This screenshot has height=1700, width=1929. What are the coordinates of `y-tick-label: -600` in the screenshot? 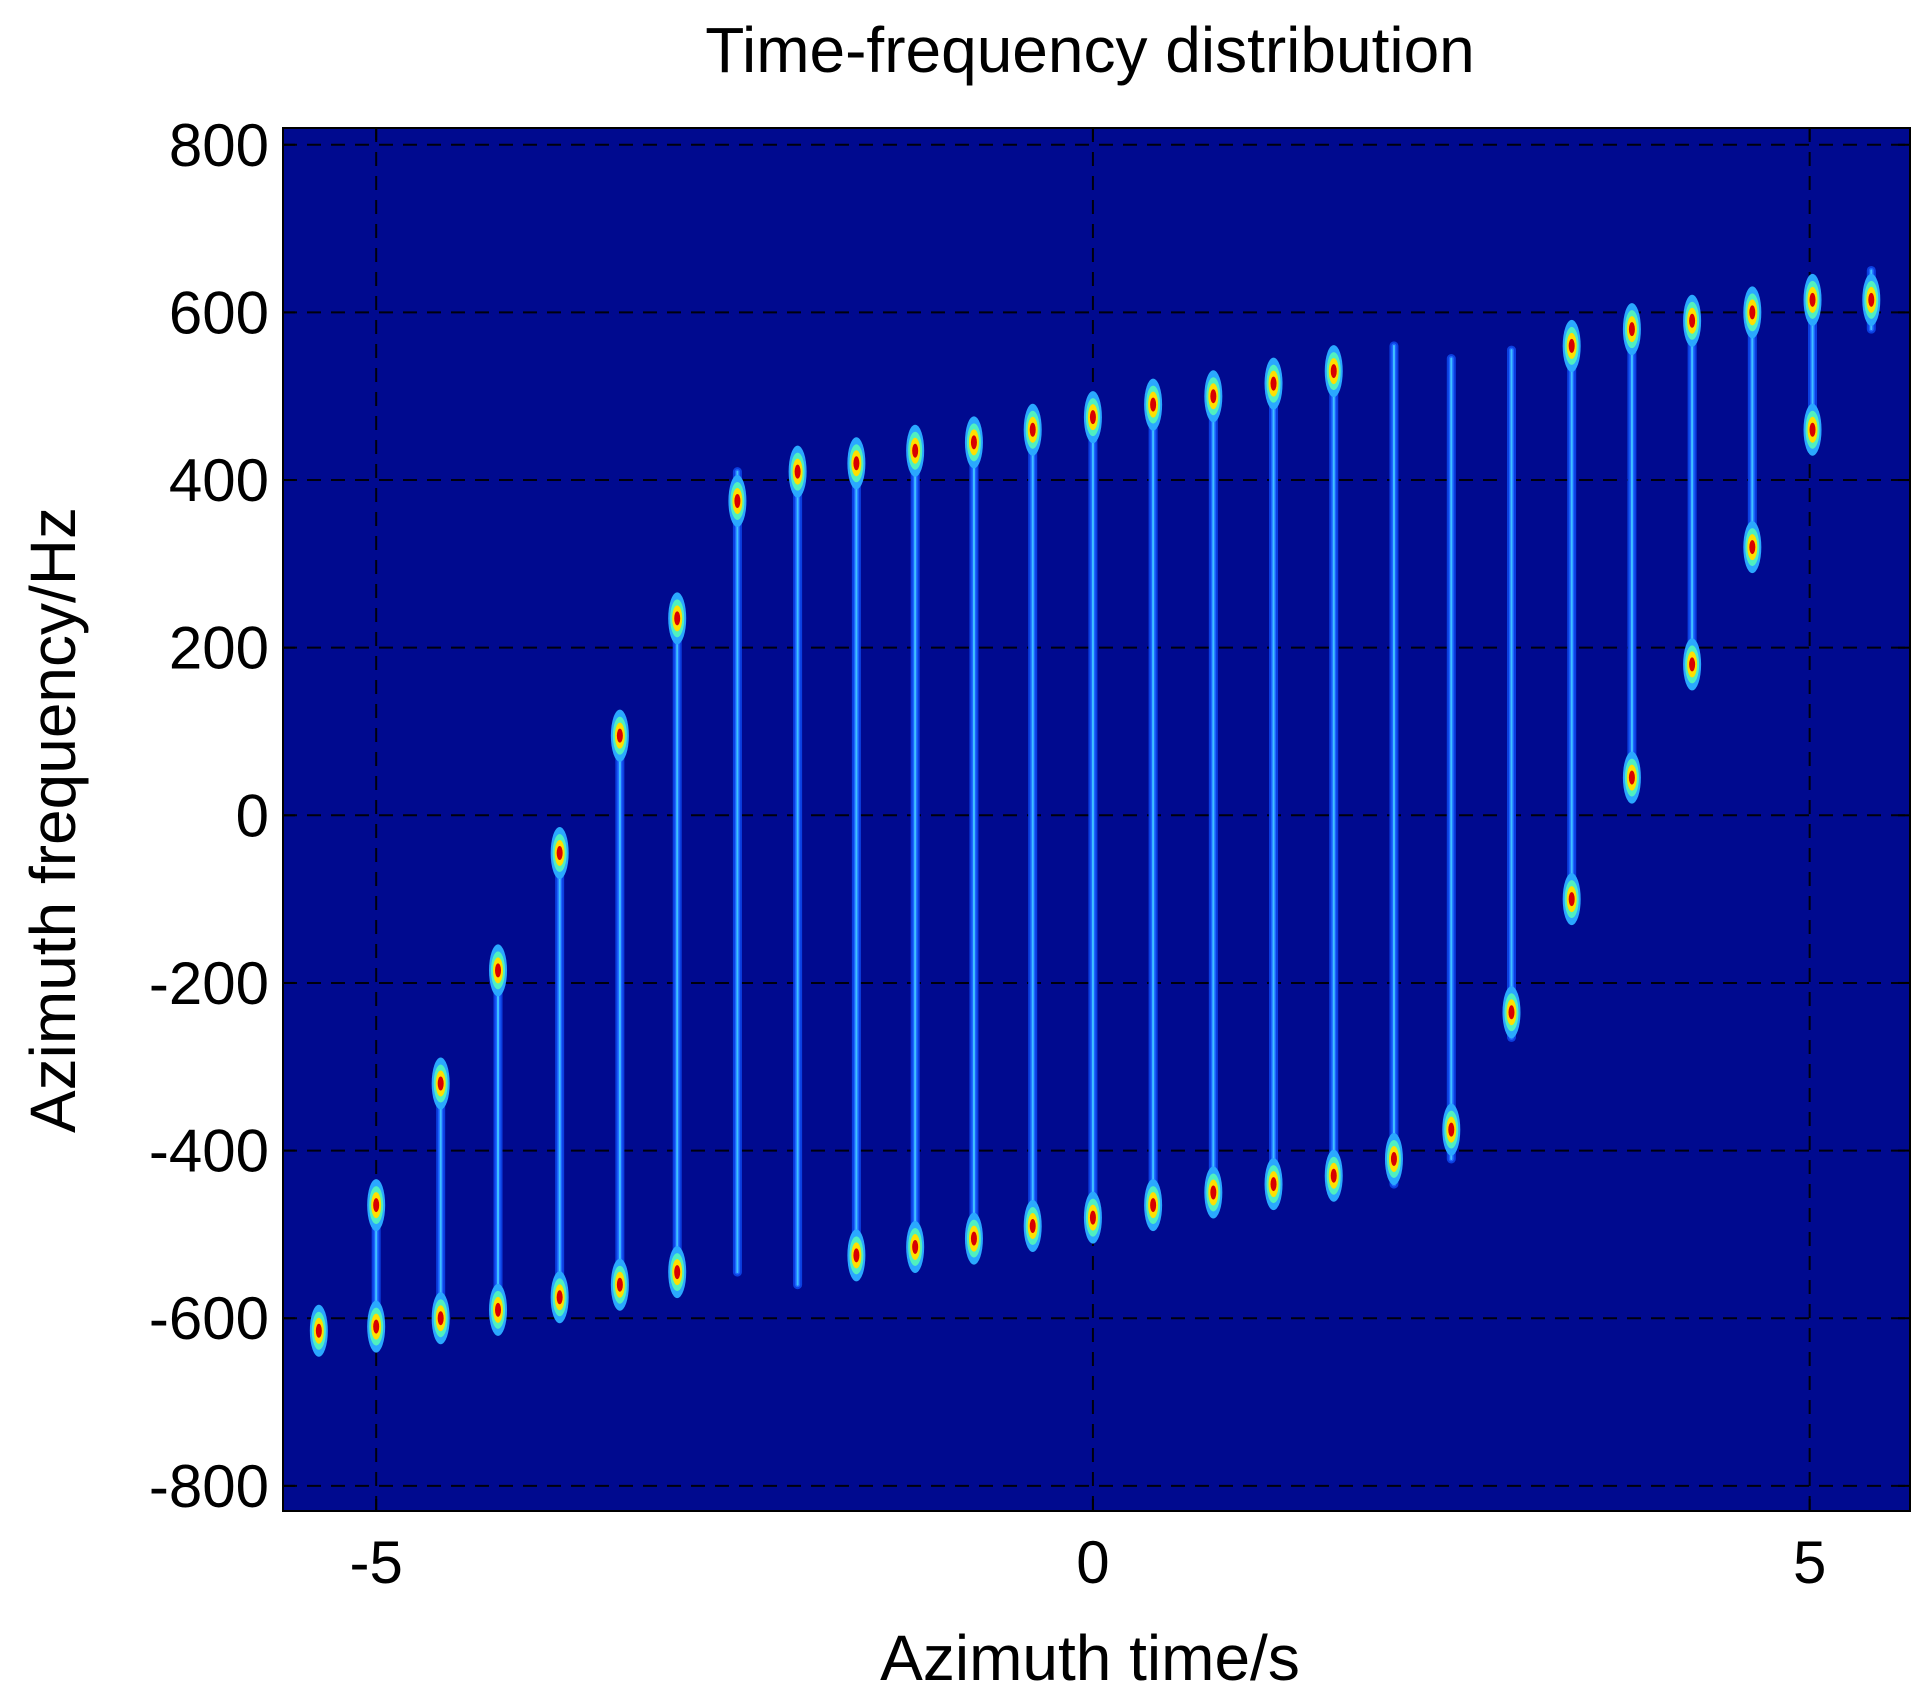 It's located at (209, 1318).